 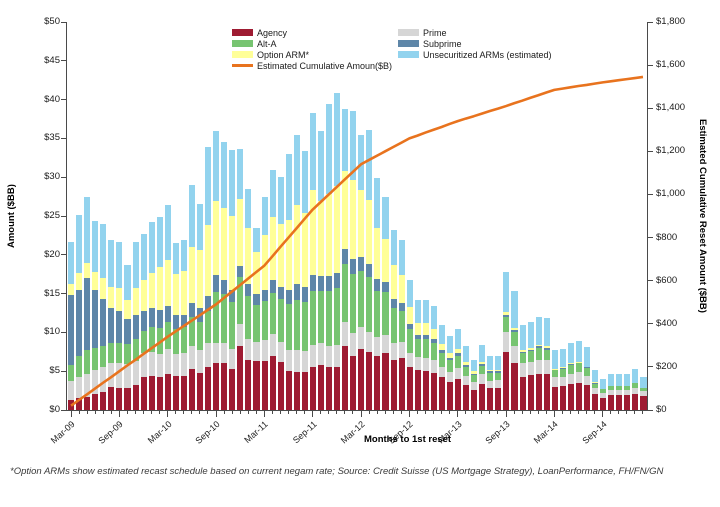 I want to click on y-tick-label-left: $30, so click(x=52, y=177).